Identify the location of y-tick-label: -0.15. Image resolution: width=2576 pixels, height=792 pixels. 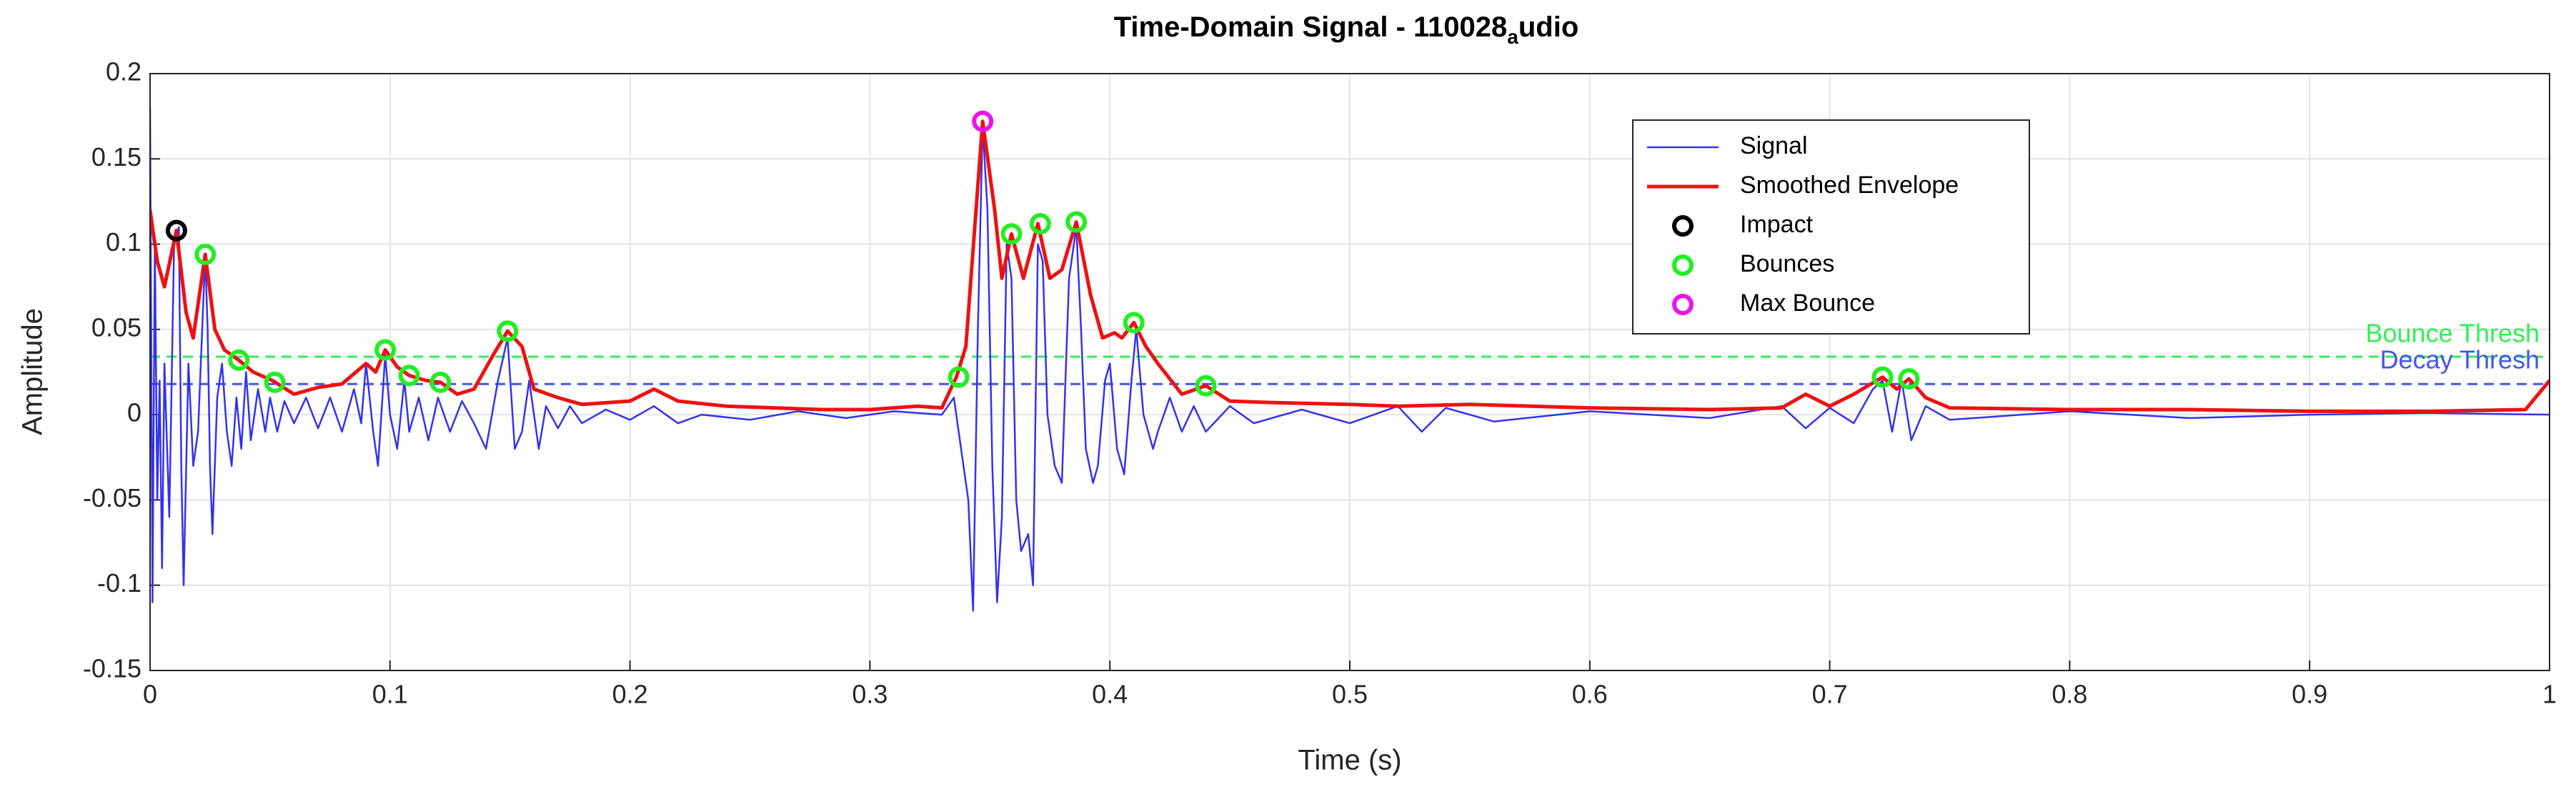
(112, 668).